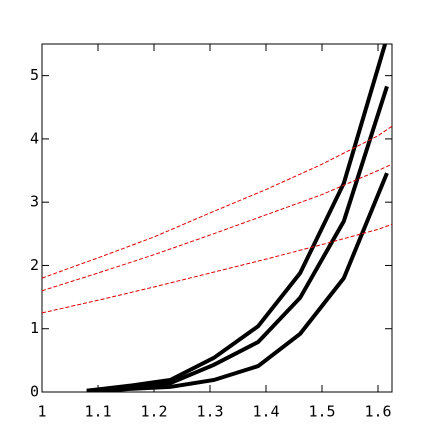  Describe the element at coordinates (34, 75) in the screenshot. I see `y-tick-label: 5` at that location.